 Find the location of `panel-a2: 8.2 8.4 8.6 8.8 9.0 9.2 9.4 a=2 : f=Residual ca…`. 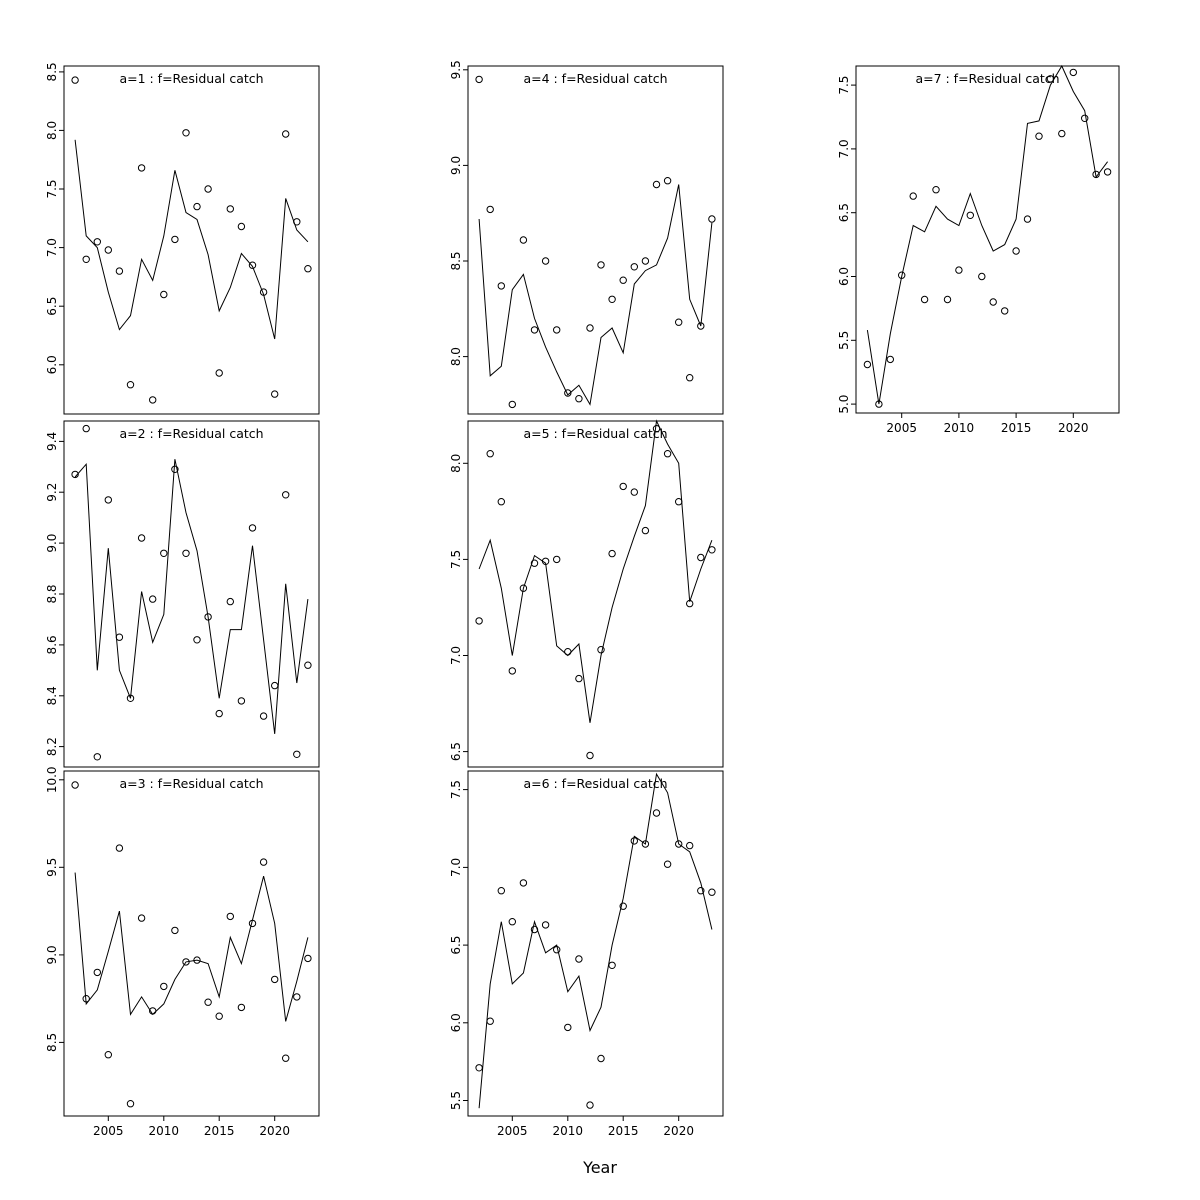

panel-a2: 8.2 8.4 8.6 8.8 9.0 9.2 9.4 a=2 : f=Residual ca… is located at coordinates (176, 595).